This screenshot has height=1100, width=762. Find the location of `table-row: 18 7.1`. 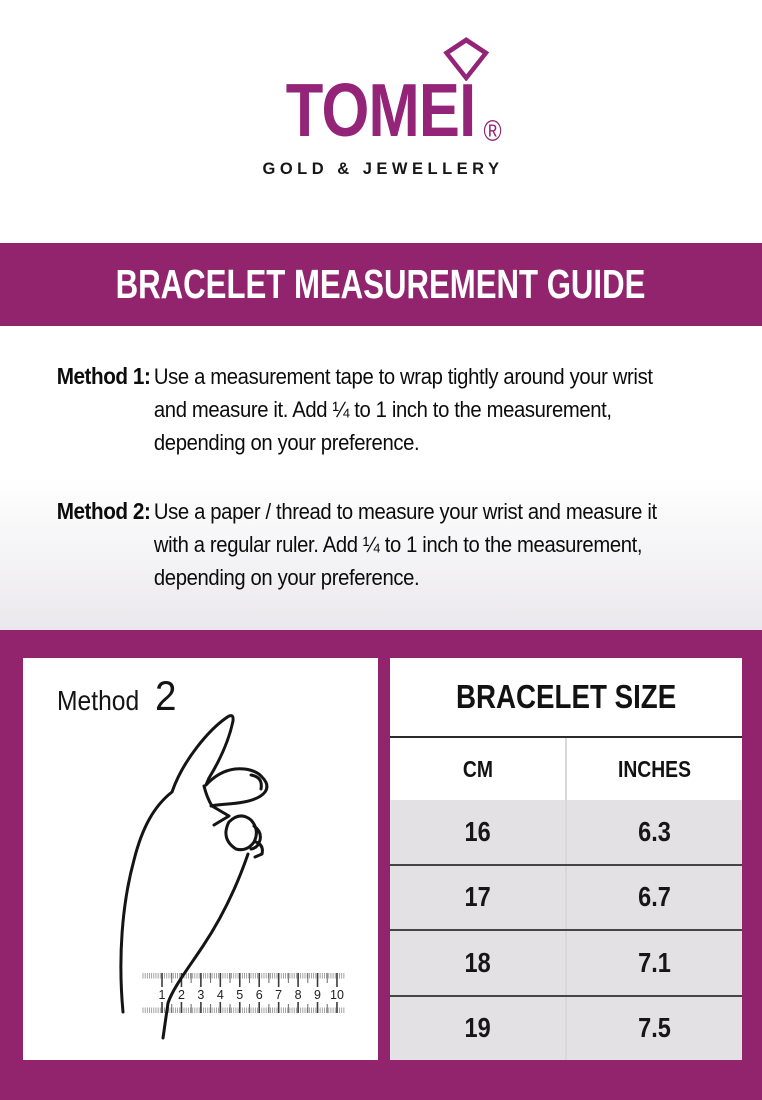

table-row: 18 7.1 is located at coordinates (566, 962).